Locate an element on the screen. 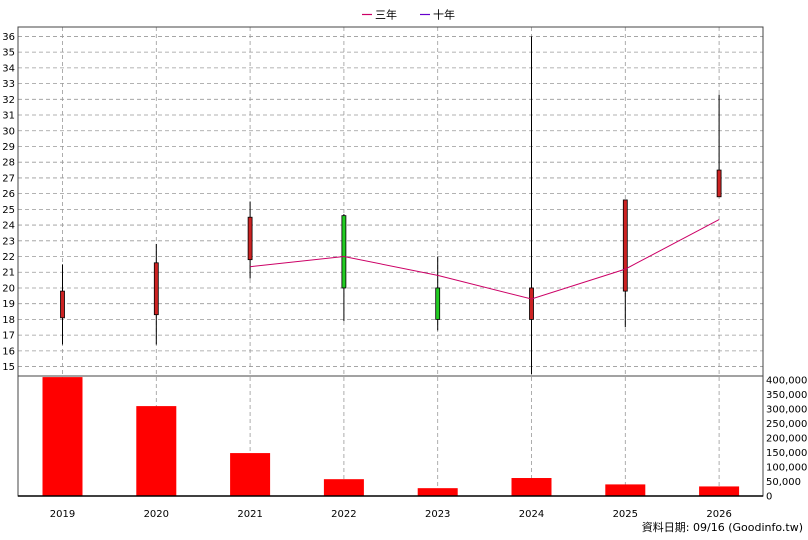 The height and width of the screenshot is (540, 808). legend-label-0: 三年 is located at coordinates (386, 15).